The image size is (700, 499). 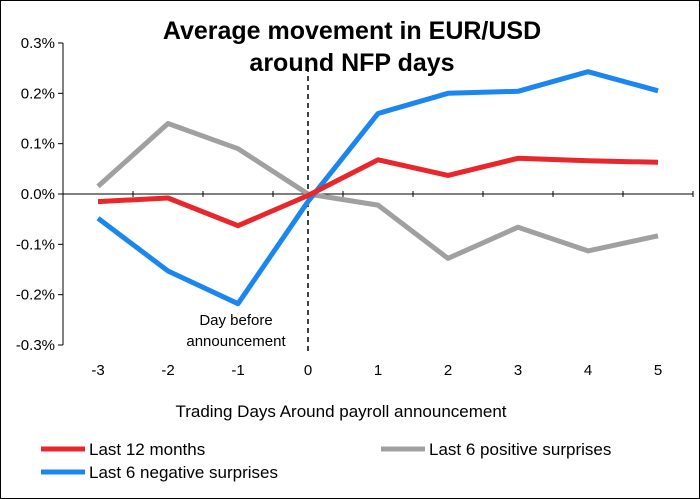 What do you see at coordinates (183, 472) in the screenshot?
I see `legend-label-2: Last 6 negative surprises` at bounding box center [183, 472].